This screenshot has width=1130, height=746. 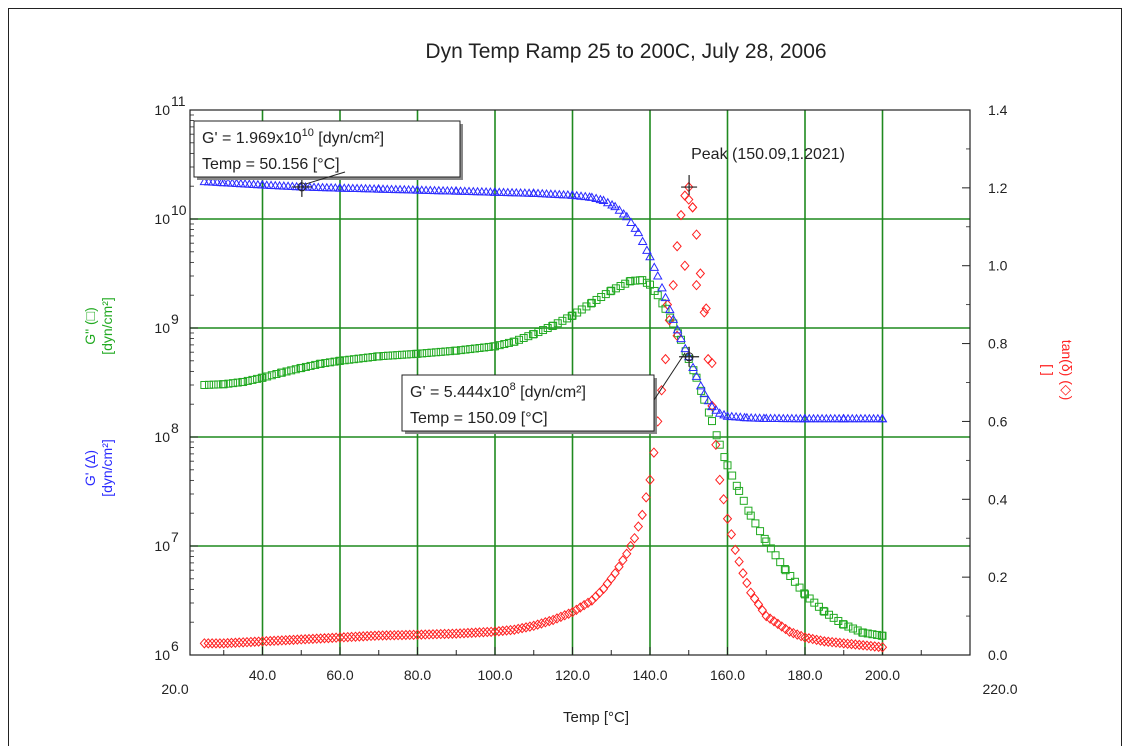 What do you see at coordinates (479, 418) in the screenshot?
I see `annotation-box-2-line2: Temp = 150.09 [°C]` at bounding box center [479, 418].